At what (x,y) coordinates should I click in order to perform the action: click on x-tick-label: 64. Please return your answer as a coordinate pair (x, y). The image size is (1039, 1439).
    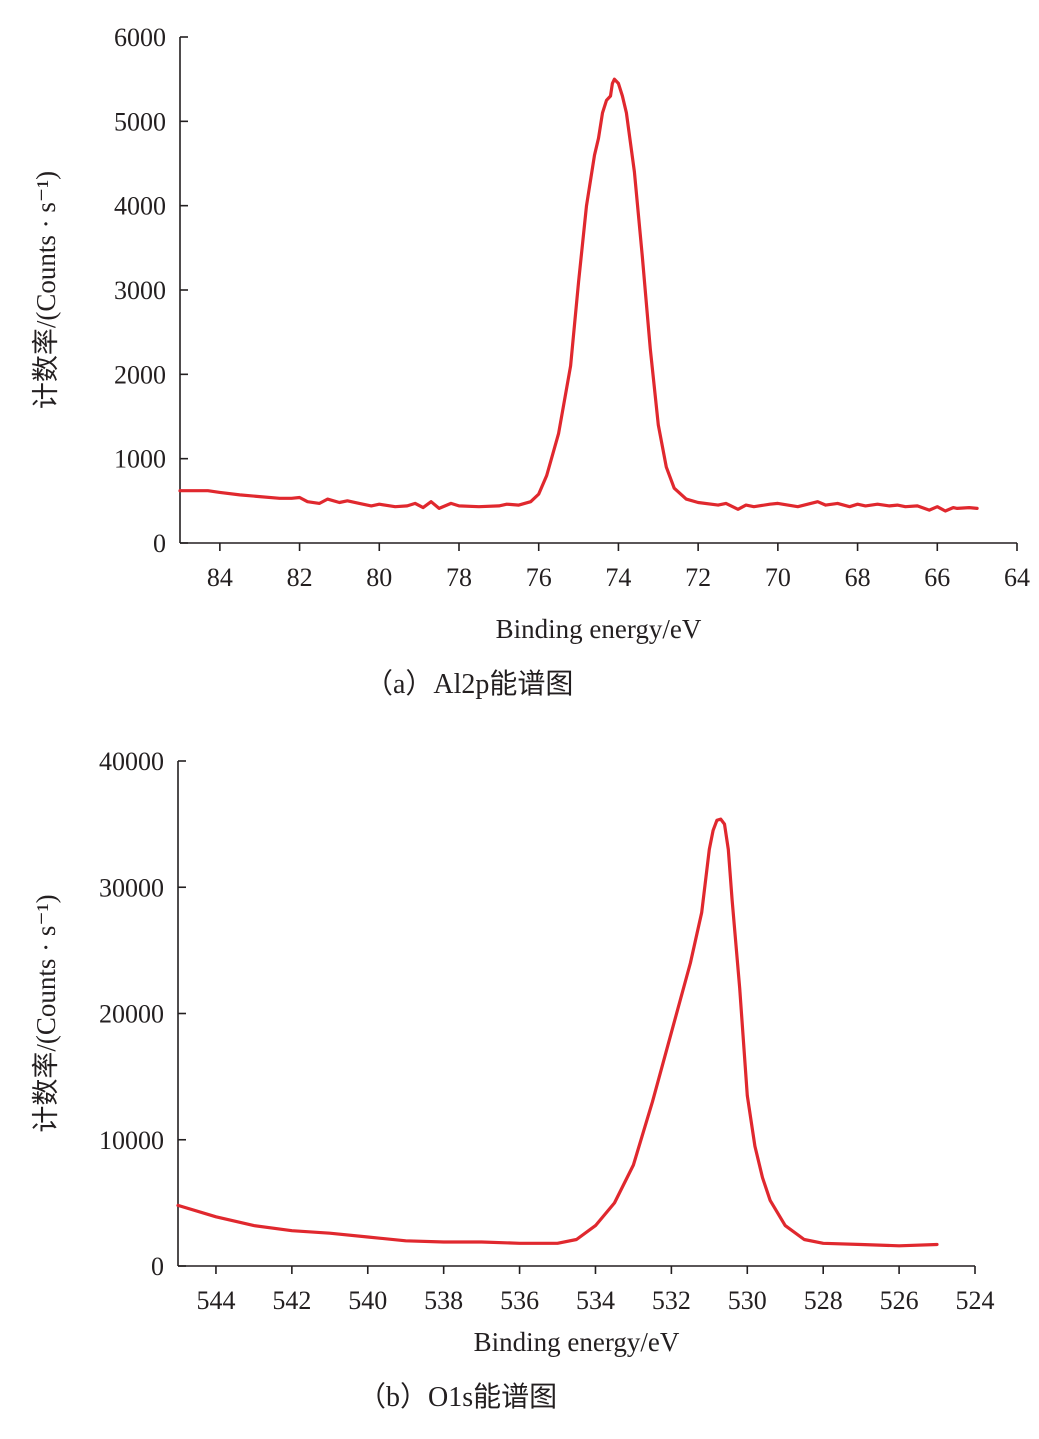
    Looking at the image, I should click on (1017, 577).